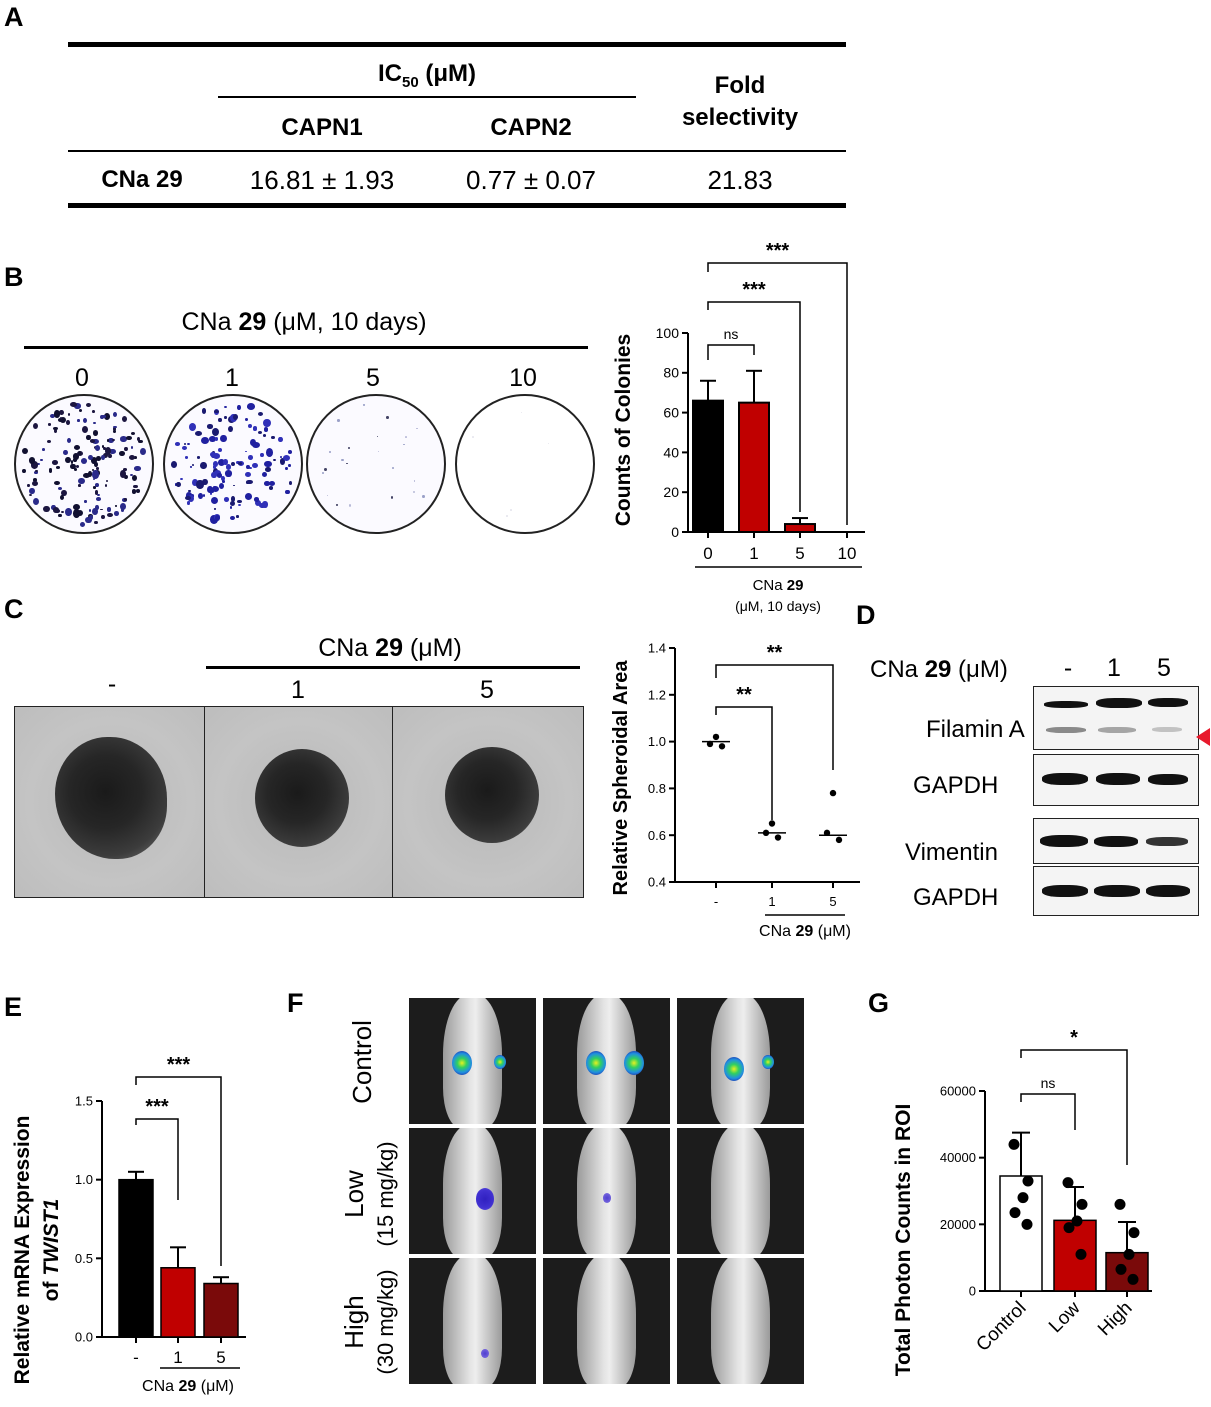 This screenshot has width=1211, height=1407. Describe the element at coordinates (232, 378) in the screenshot. I see `dose-label-1: 1` at that location.